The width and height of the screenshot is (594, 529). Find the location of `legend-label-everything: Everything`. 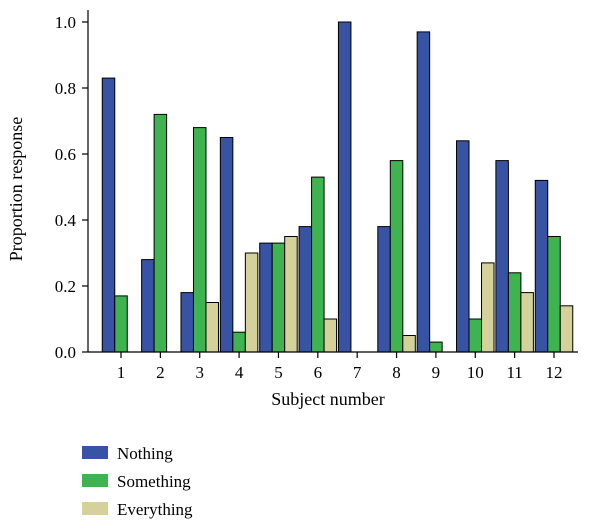

legend-label-everything: Everything is located at coordinates (155, 509).